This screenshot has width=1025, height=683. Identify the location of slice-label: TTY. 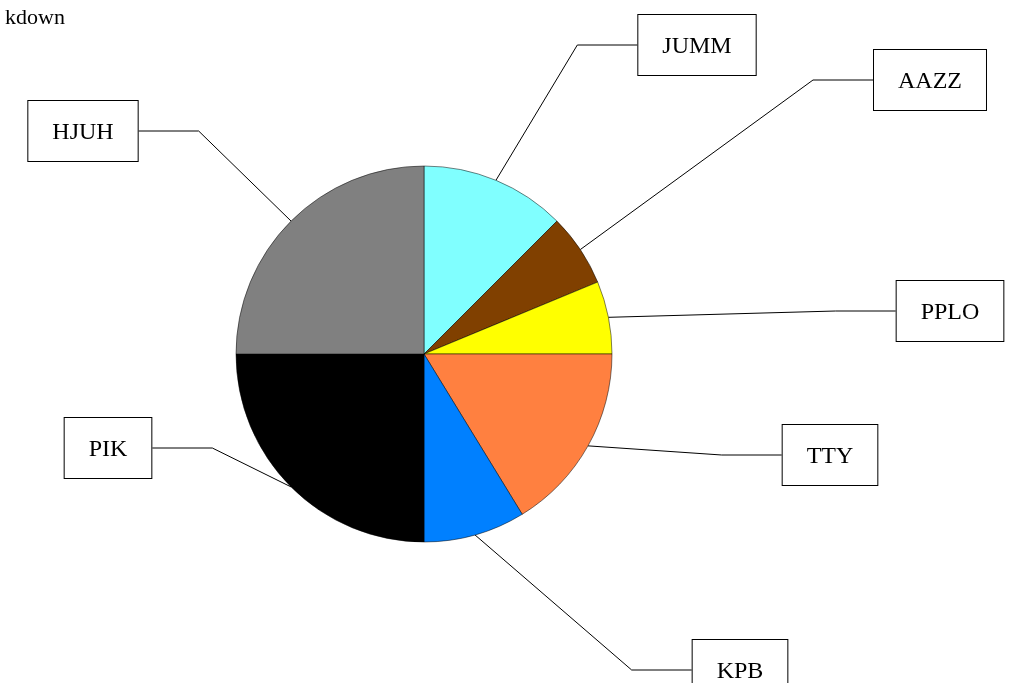
(830, 455).